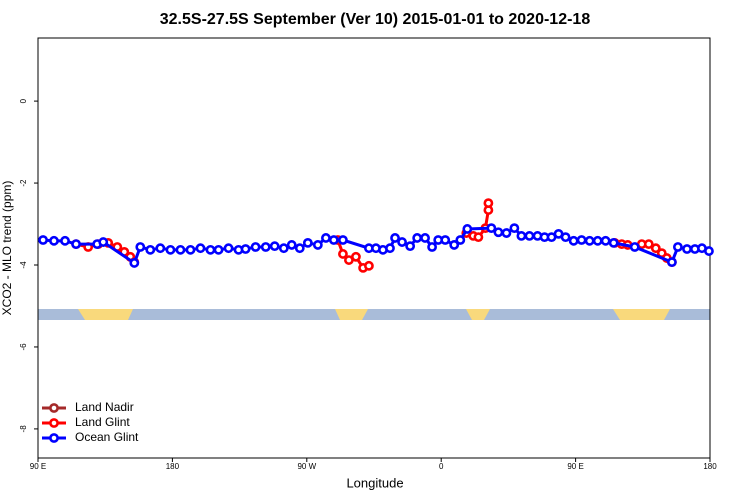 The width and height of the screenshot is (750, 500). I want to click on y-tick-label: -8, so click(23, 429).